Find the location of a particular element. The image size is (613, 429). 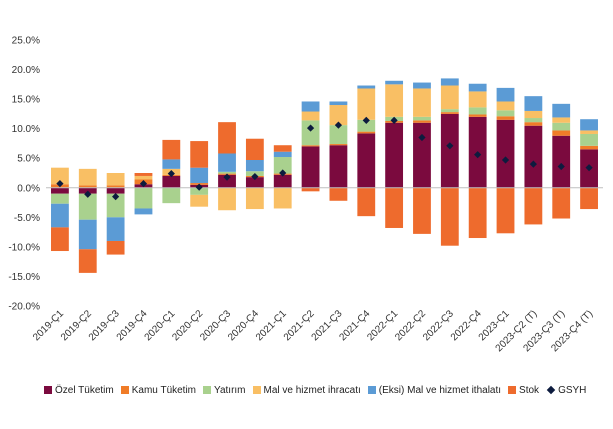

y-tick-label: -20.0% is located at coordinates (24, 307).